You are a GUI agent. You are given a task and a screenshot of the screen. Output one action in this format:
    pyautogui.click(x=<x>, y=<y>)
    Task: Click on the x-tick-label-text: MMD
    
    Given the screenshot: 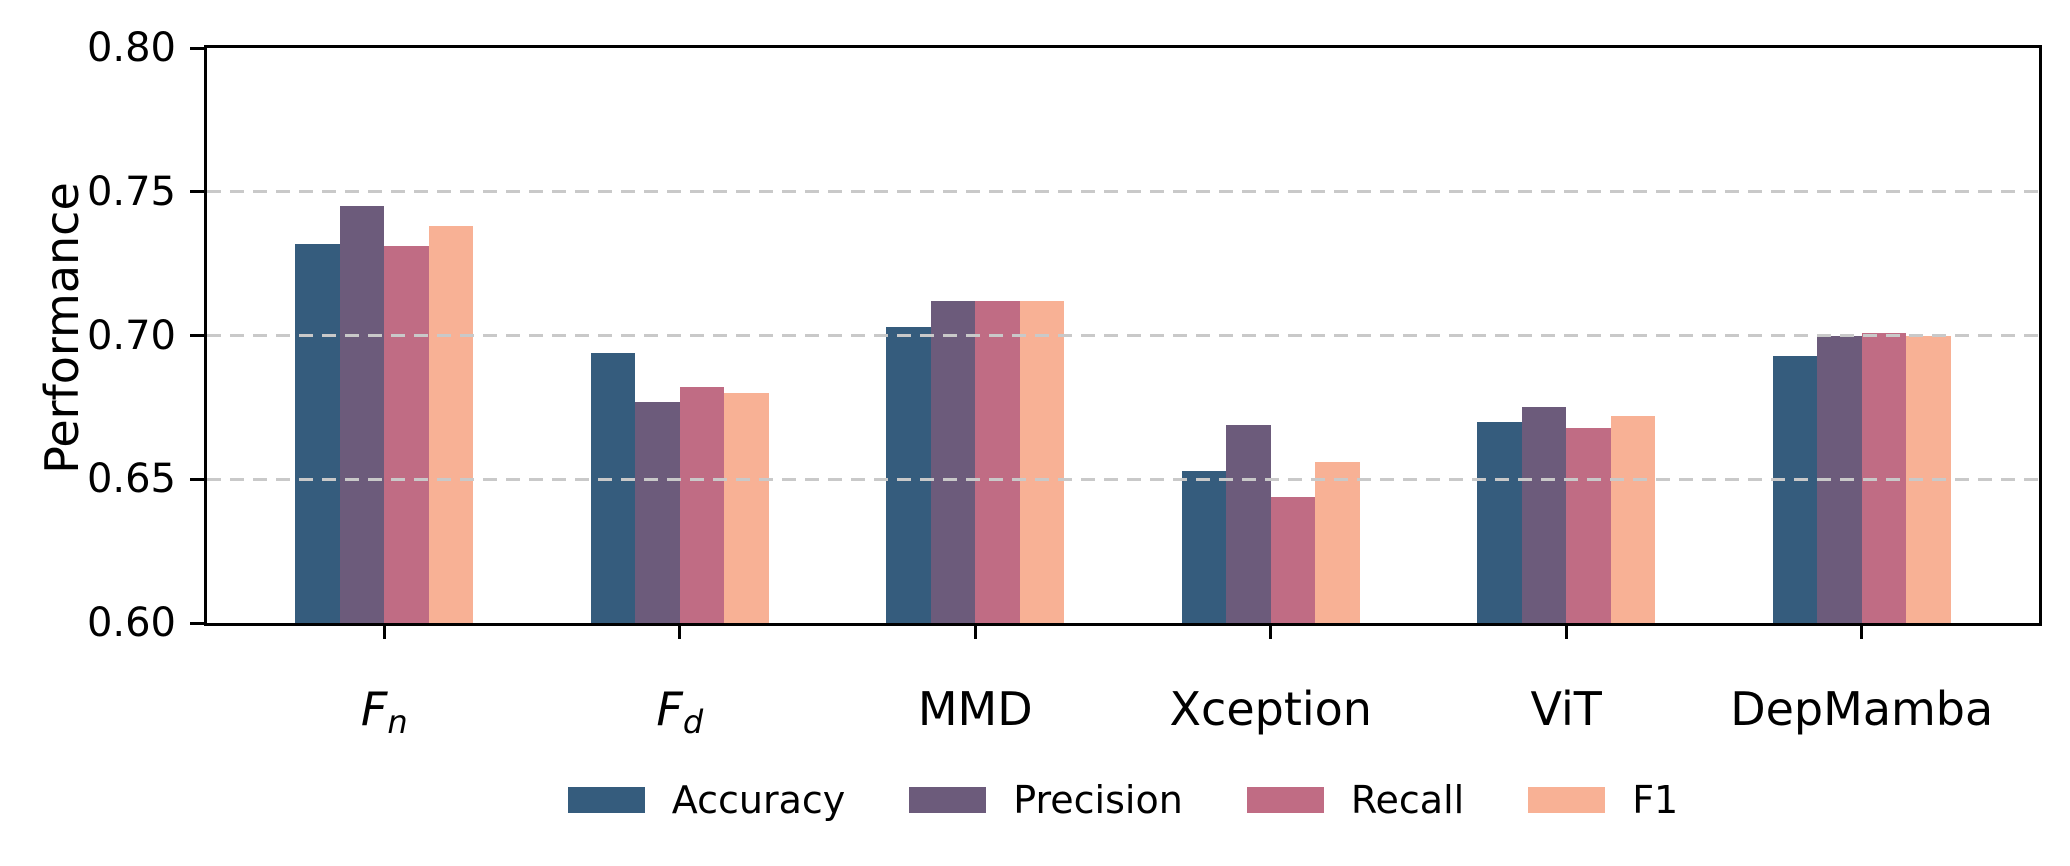 What is the action you would take?
    pyautogui.click(x=975, y=709)
    